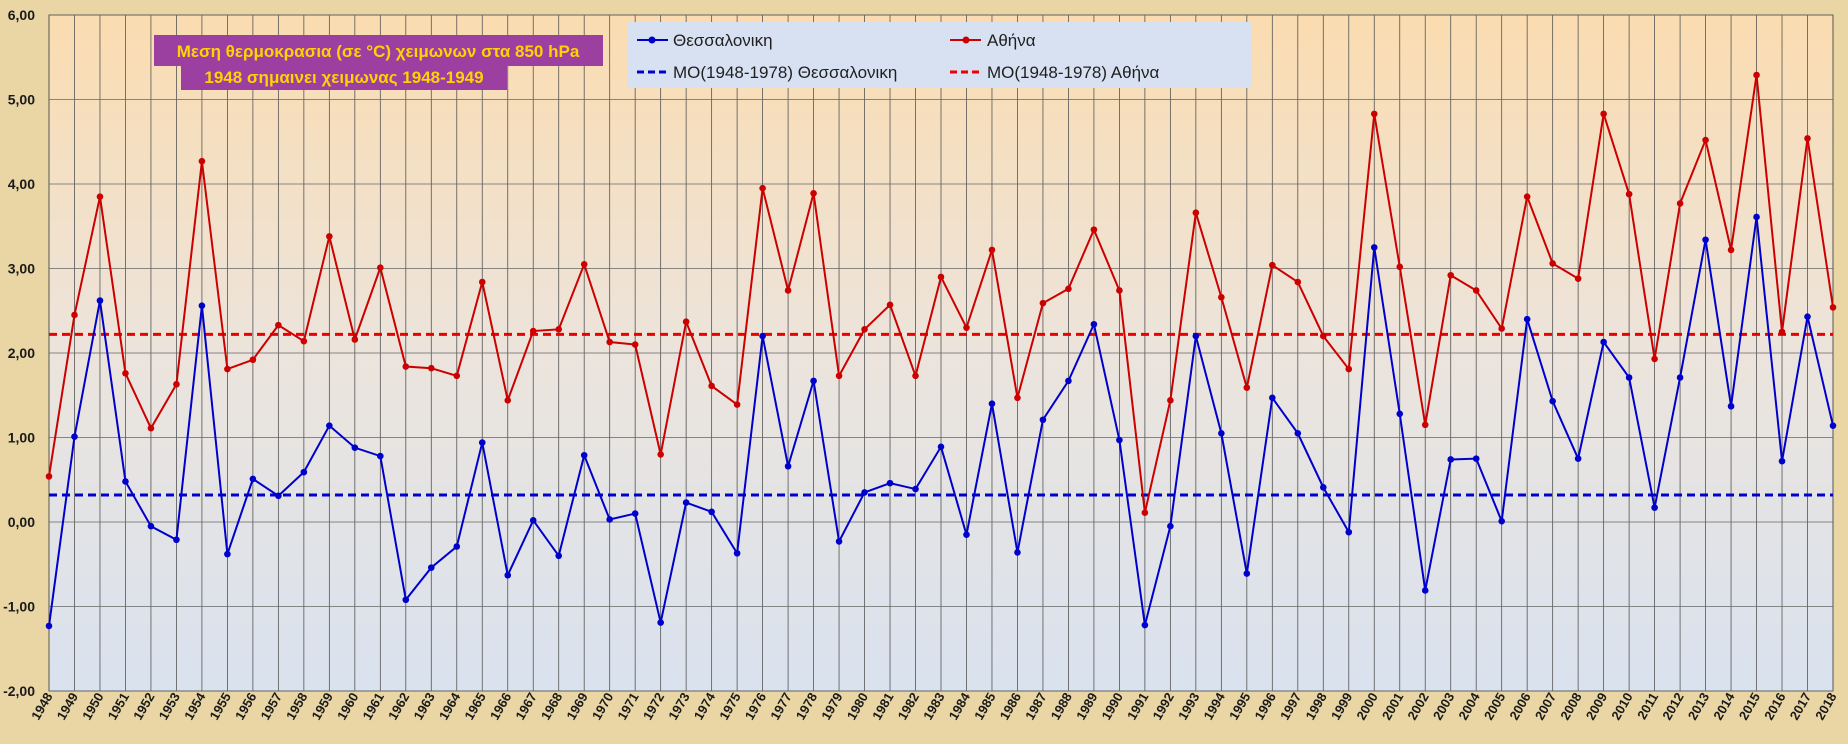  What do you see at coordinates (19, 607) in the screenshot?
I see `y-tick-label: -1,00` at bounding box center [19, 607].